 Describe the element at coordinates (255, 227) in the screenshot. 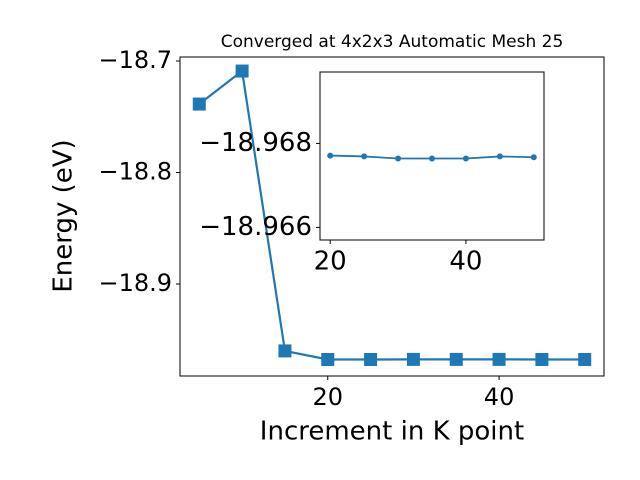

I see `y-tick-label: −18.966` at that location.